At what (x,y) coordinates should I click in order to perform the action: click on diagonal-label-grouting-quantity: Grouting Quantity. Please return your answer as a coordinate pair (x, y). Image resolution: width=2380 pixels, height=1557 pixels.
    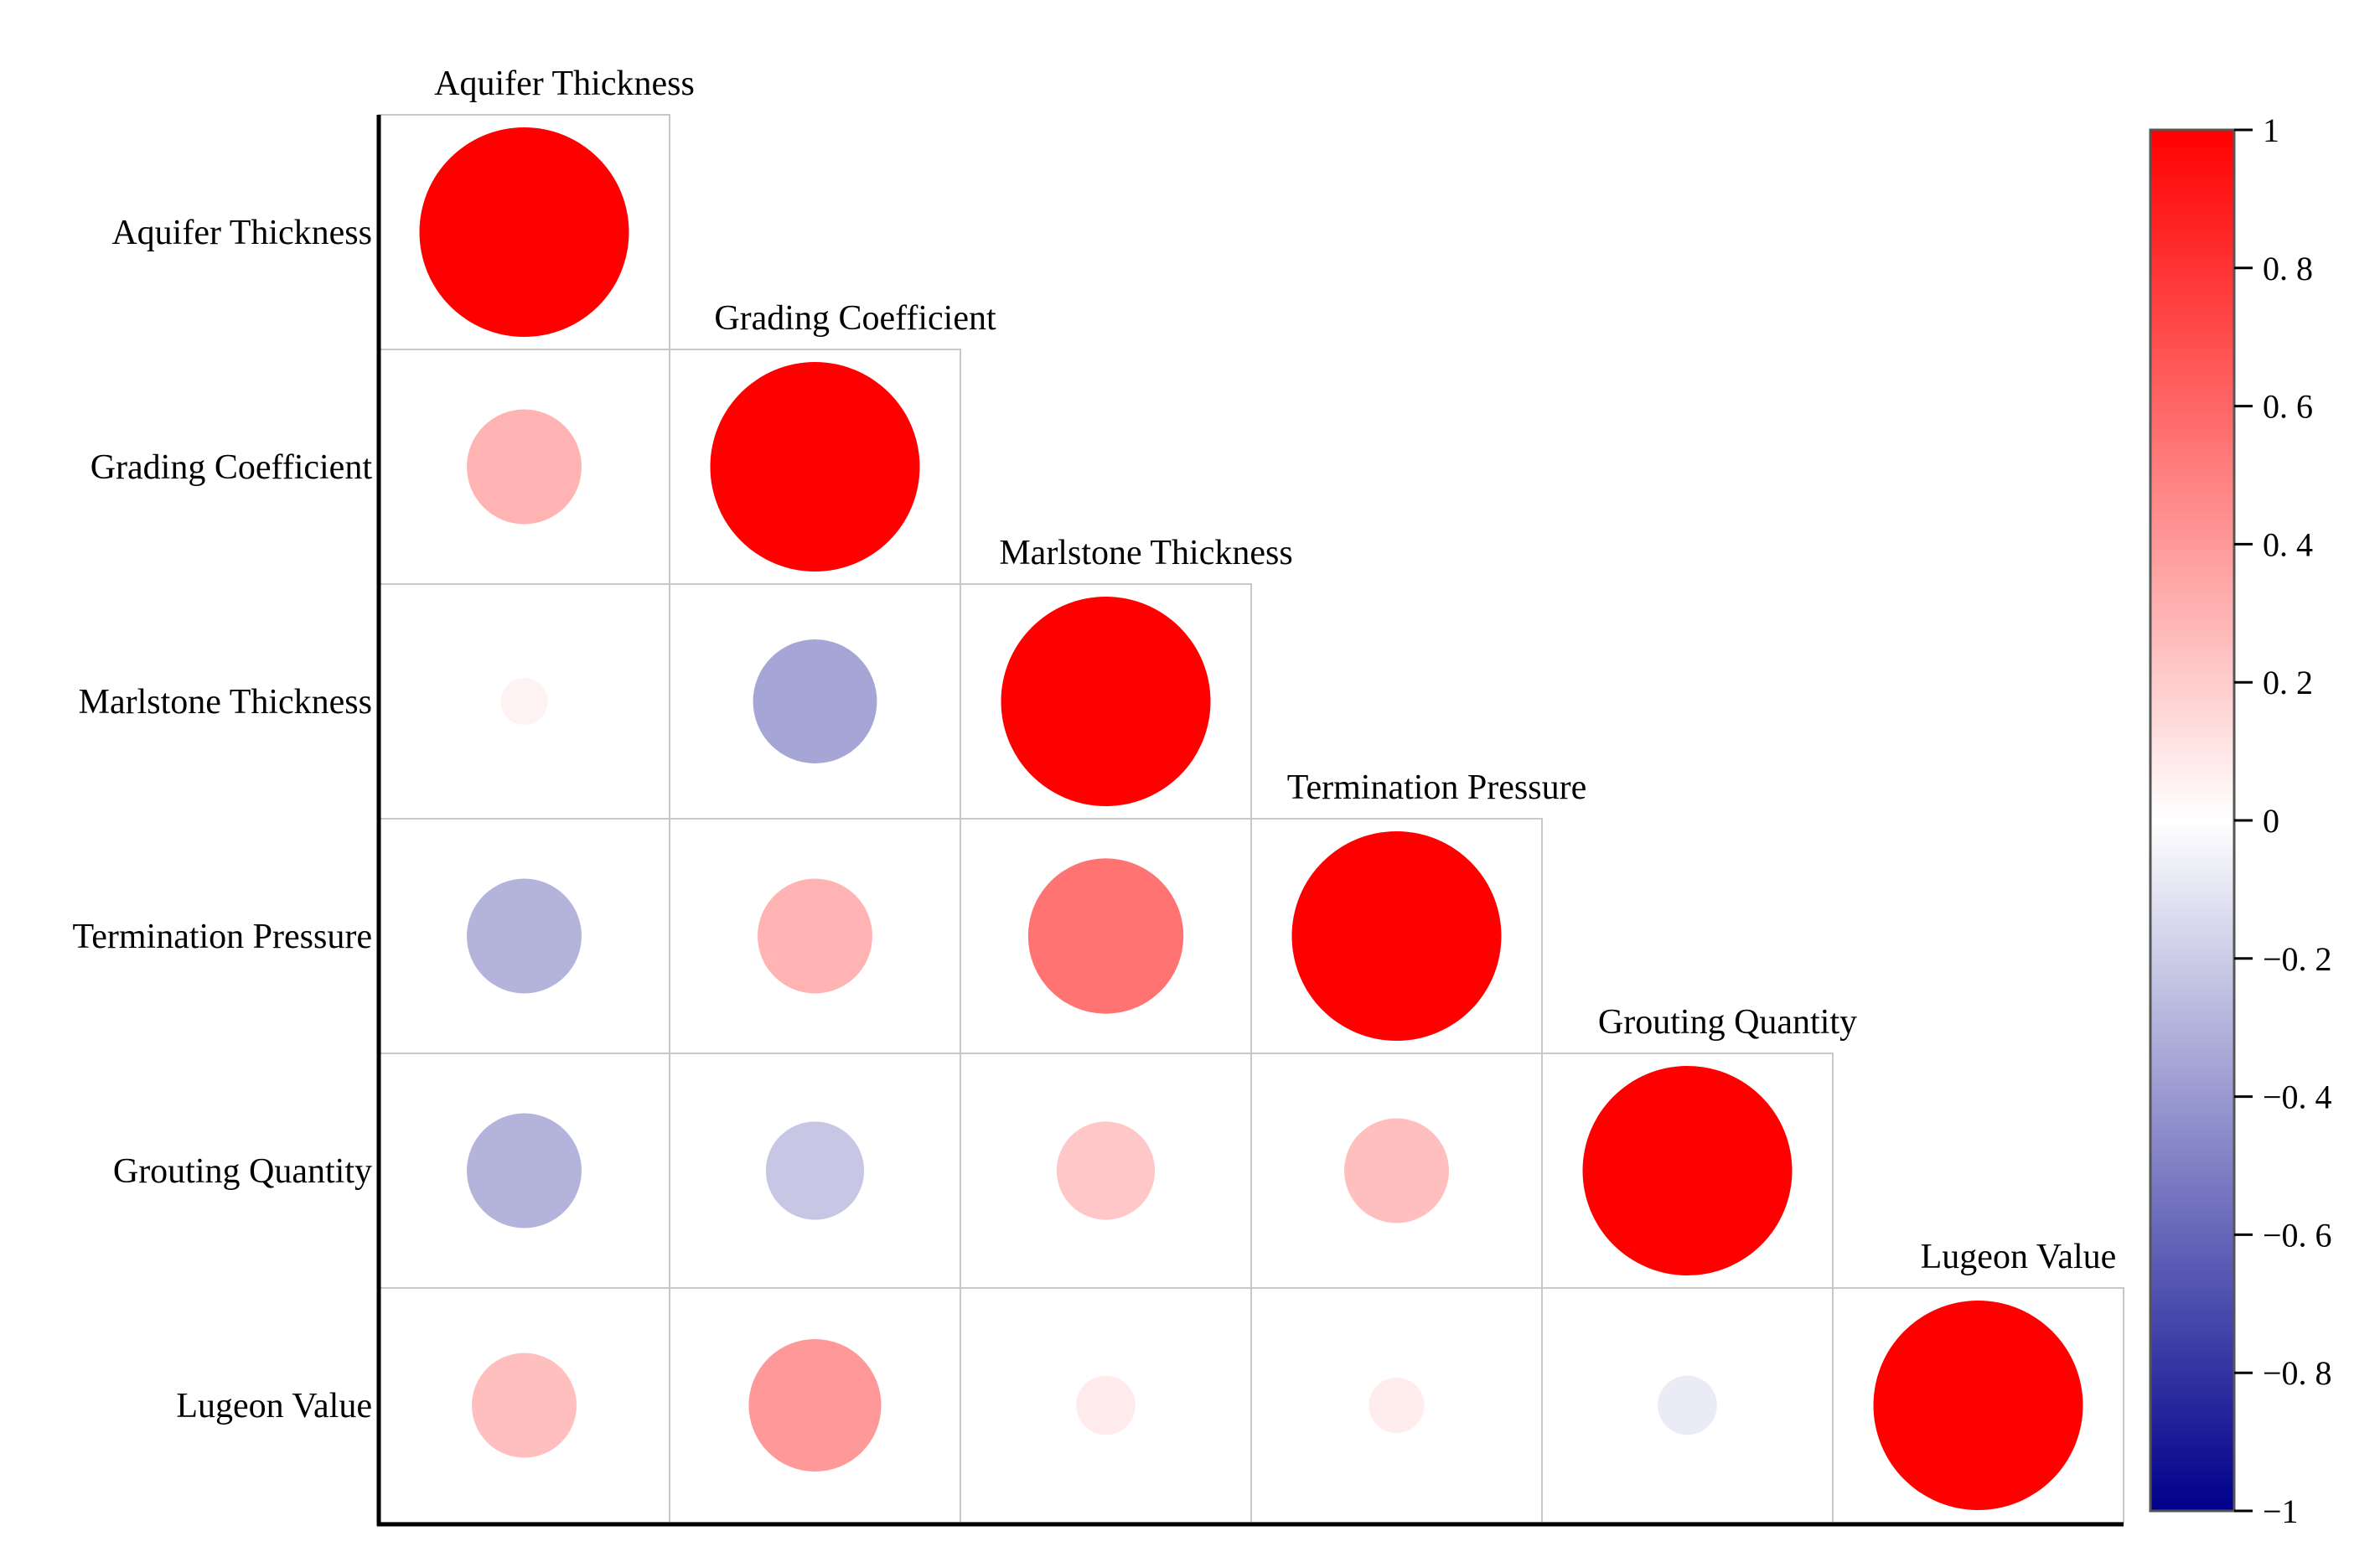
    Looking at the image, I should click on (1727, 1022).